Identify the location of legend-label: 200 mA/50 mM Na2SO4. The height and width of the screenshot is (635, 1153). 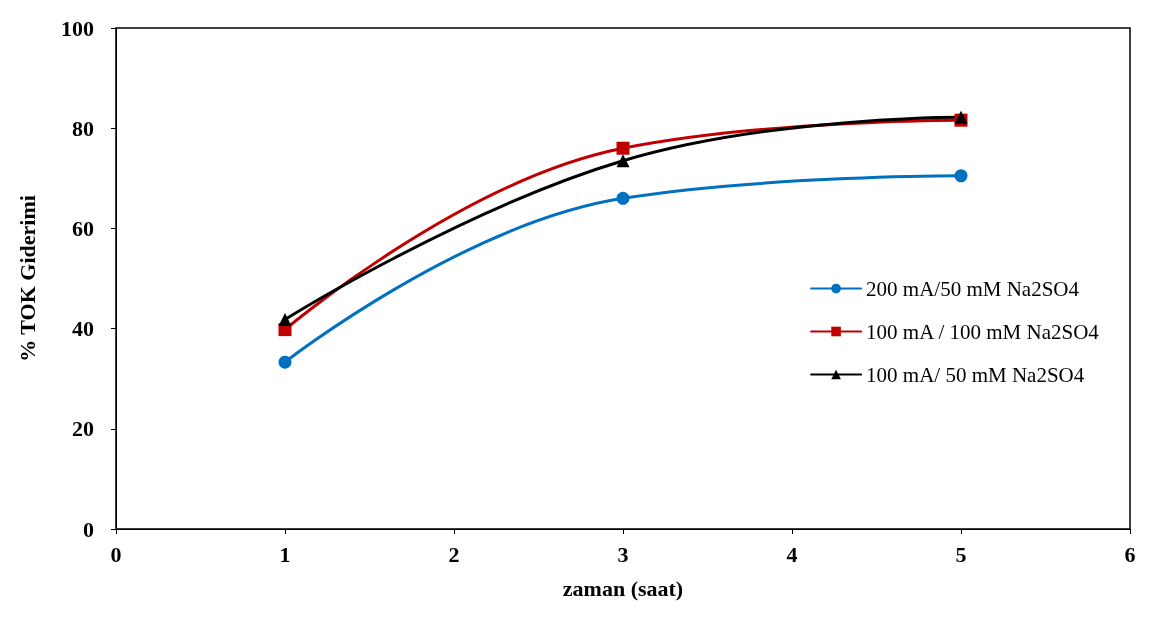
(973, 288).